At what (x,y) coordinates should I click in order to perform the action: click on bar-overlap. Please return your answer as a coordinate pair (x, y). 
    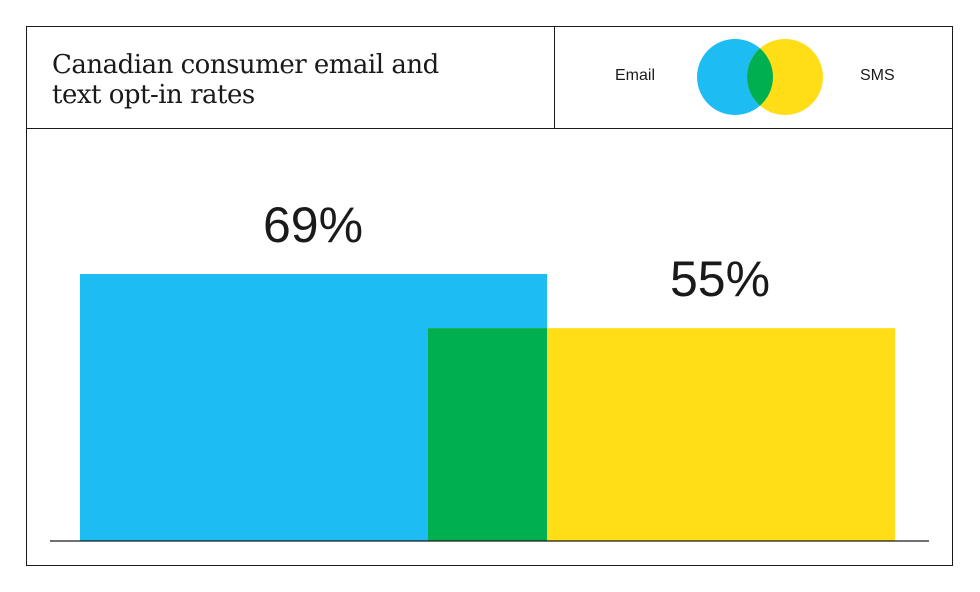
    Looking at the image, I should click on (487, 434).